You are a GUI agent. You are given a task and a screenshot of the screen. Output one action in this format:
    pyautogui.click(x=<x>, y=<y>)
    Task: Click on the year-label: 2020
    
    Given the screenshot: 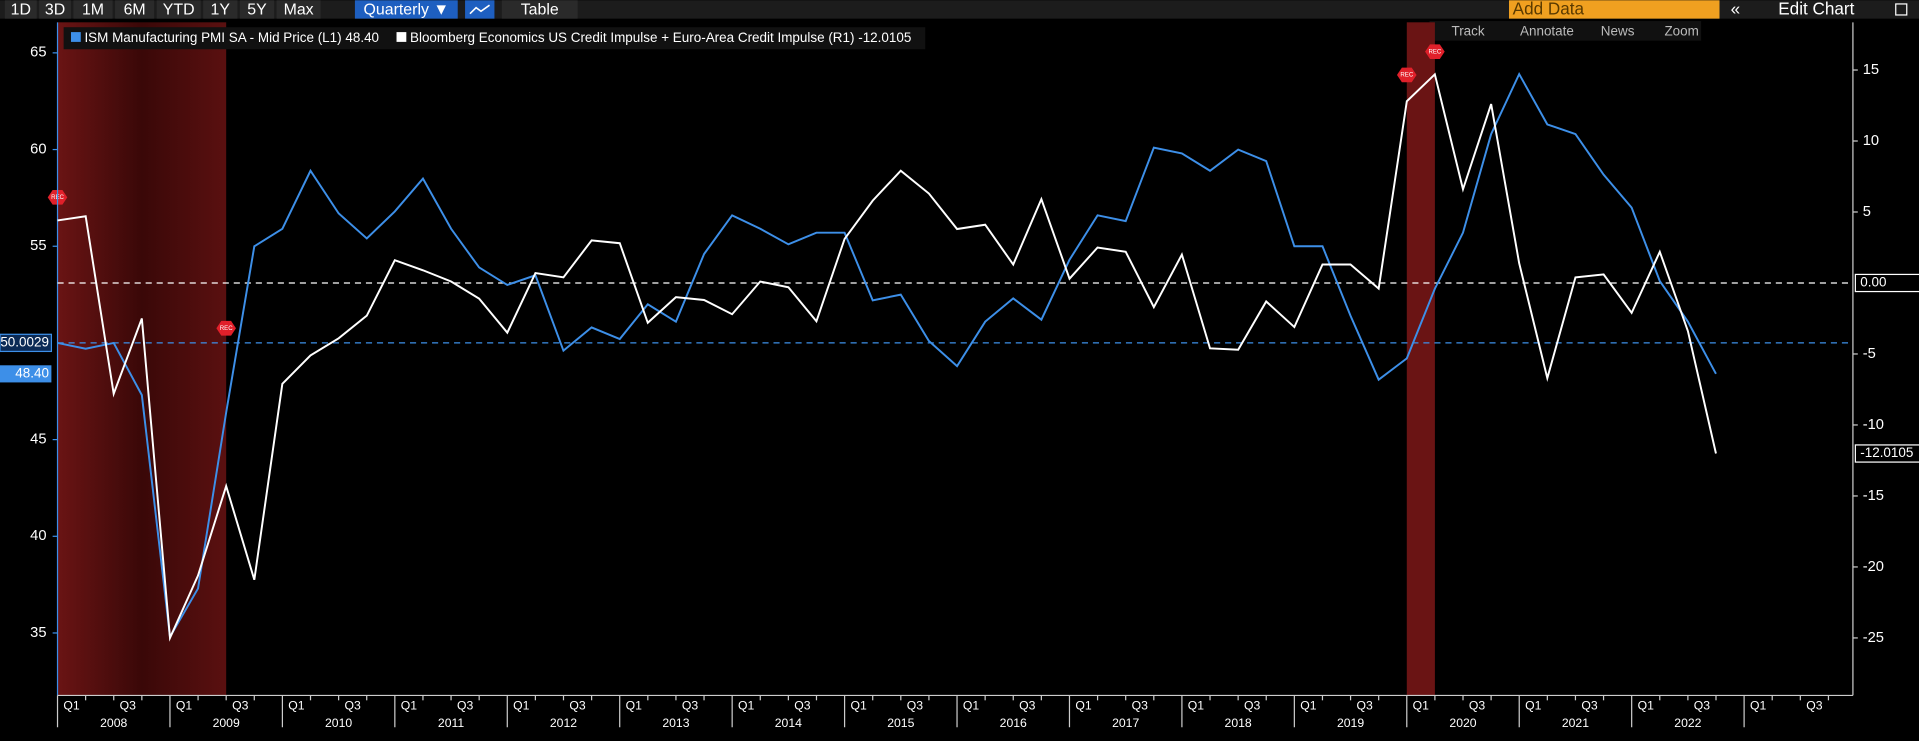 What is the action you would take?
    pyautogui.click(x=1462, y=723)
    